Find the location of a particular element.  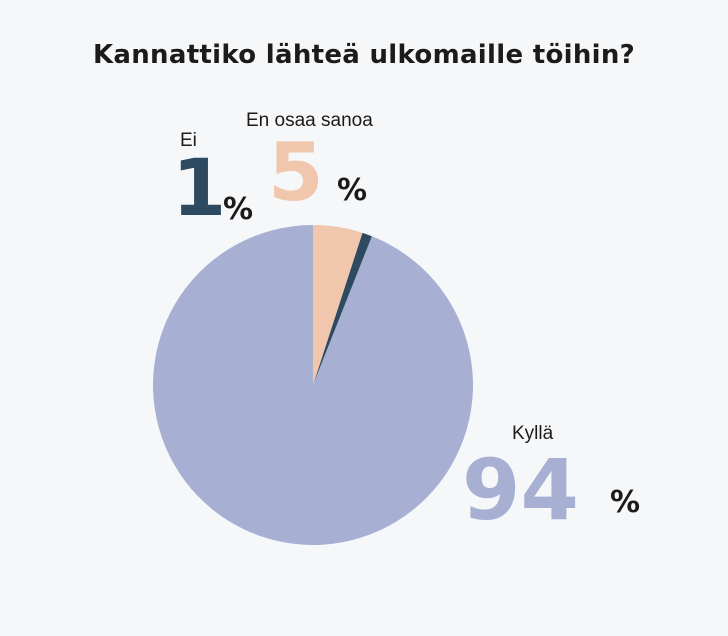

pie-slice-en-osaa-sanoa is located at coordinates (338, 305).